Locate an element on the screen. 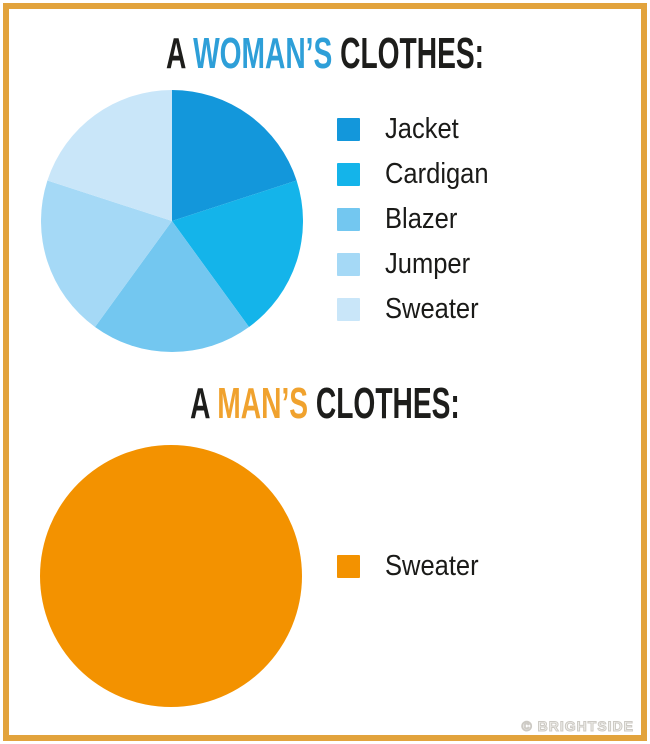 This screenshot has height=744, width=650. legend-label: Jacket is located at coordinates (422, 129).